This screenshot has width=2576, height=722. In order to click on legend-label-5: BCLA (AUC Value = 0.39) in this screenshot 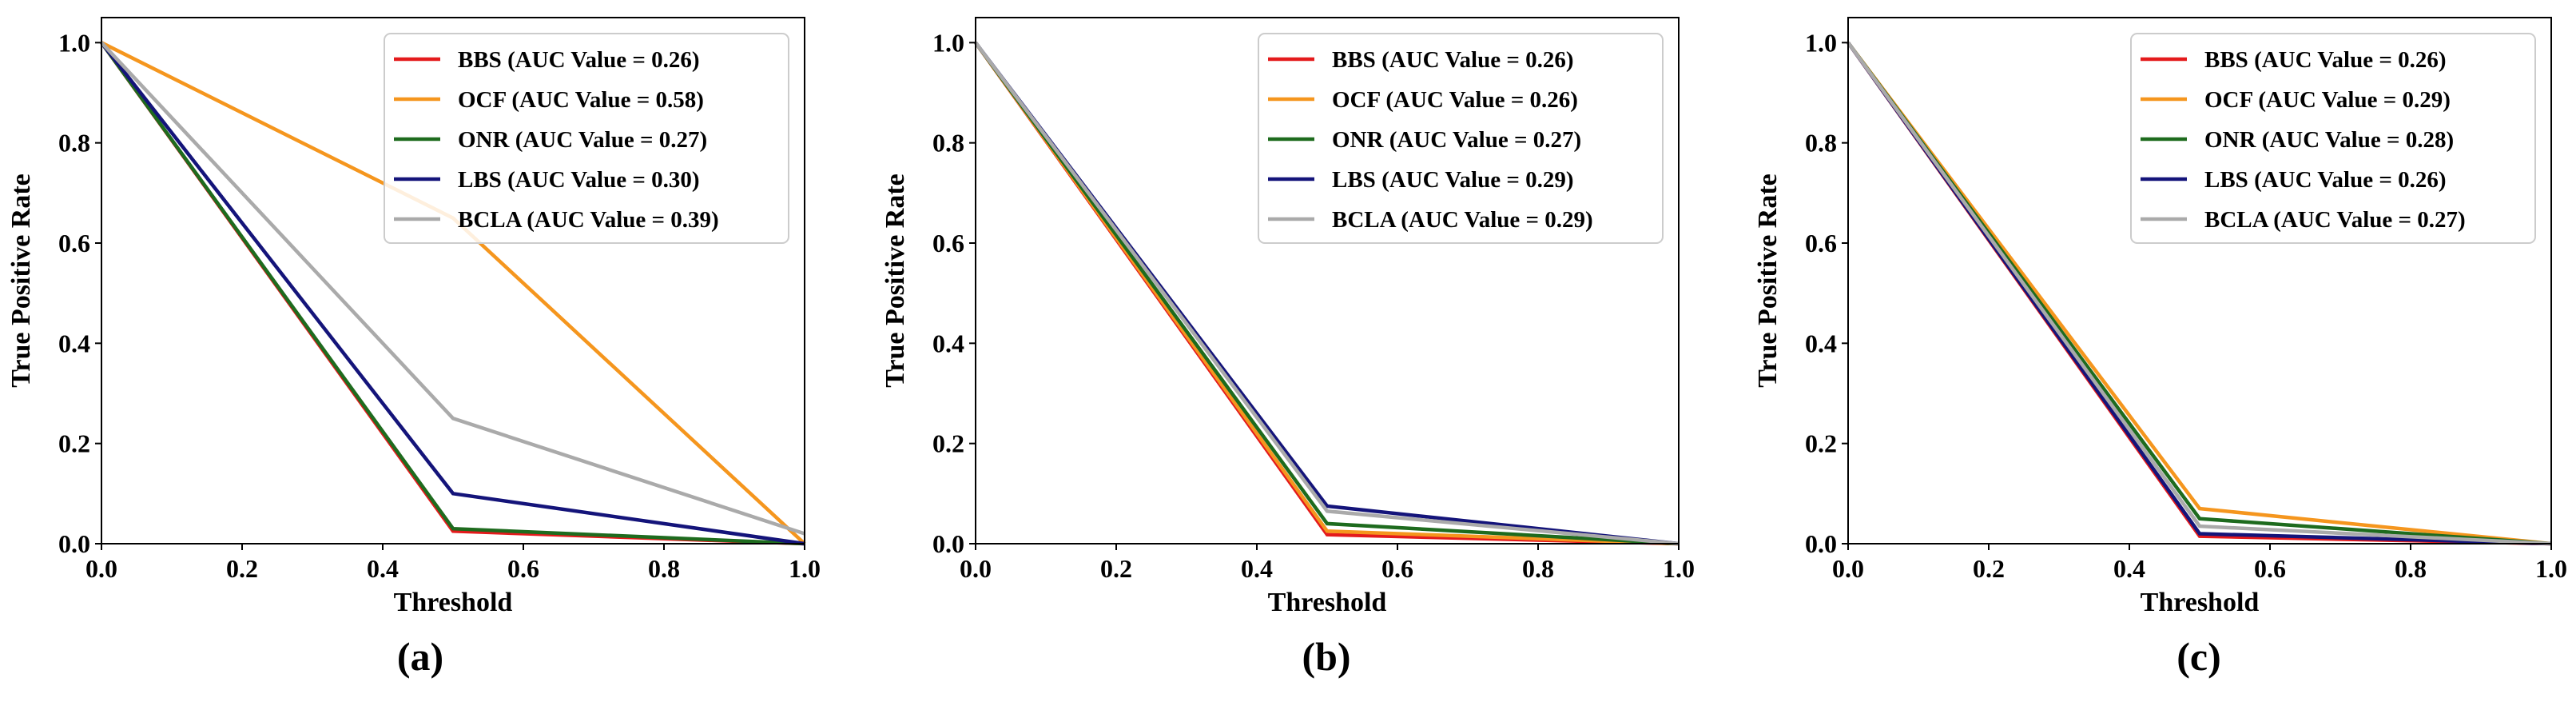, I will do `click(588, 220)`.